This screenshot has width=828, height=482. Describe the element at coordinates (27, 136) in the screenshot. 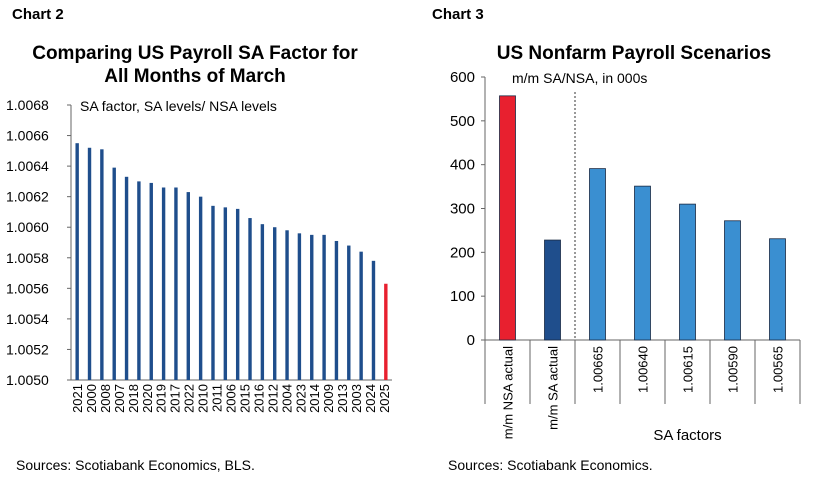

I see `y-tick-label: 1.0066` at that location.